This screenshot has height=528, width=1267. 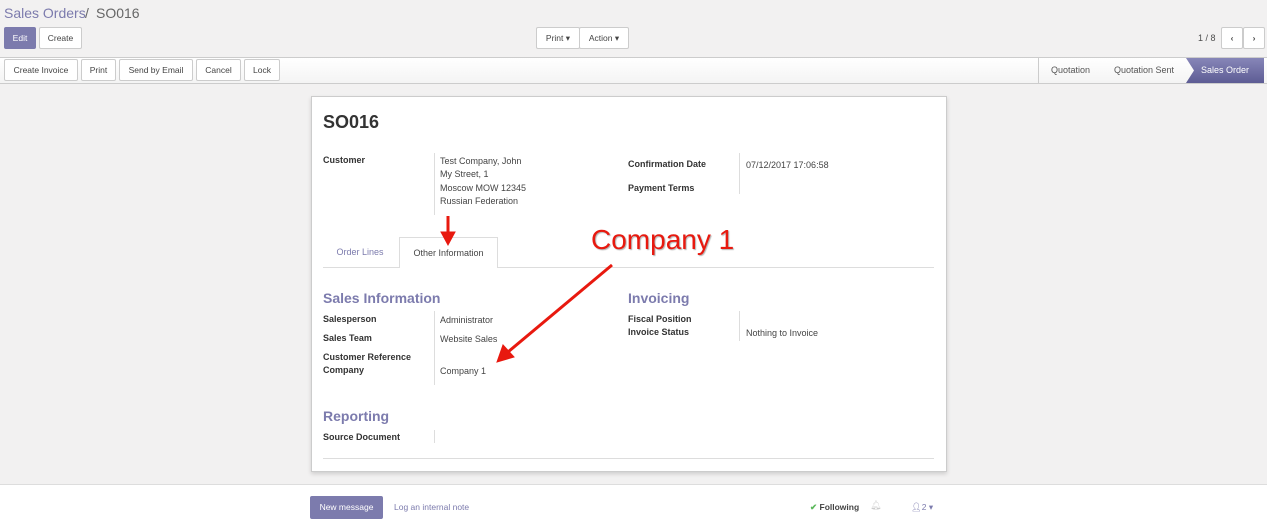 I want to click on cancel-button: Cancel, so click(x=218, y=70).